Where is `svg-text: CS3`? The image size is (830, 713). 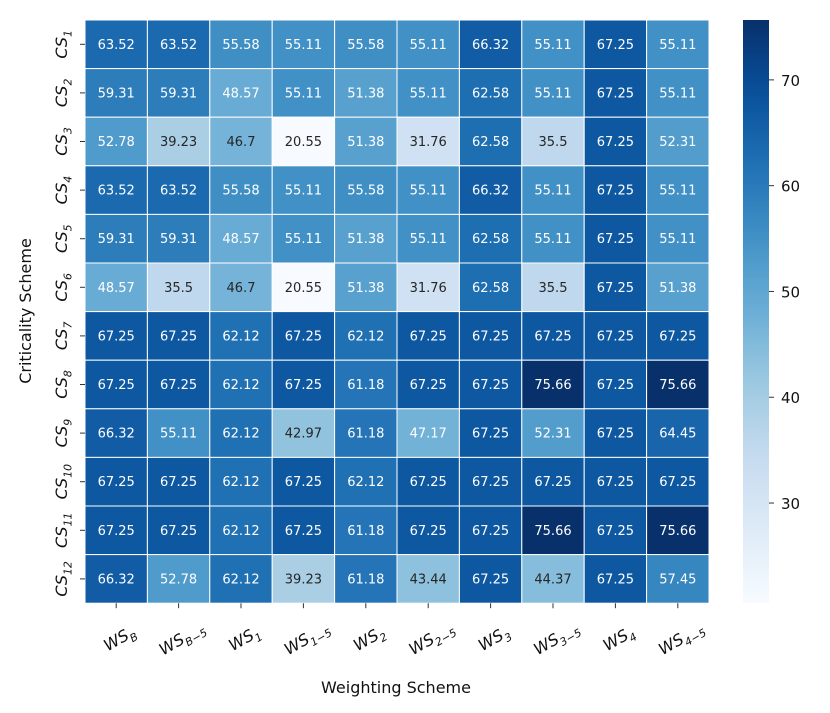
svg-text: CS3 is located at coordinates (63, 141).